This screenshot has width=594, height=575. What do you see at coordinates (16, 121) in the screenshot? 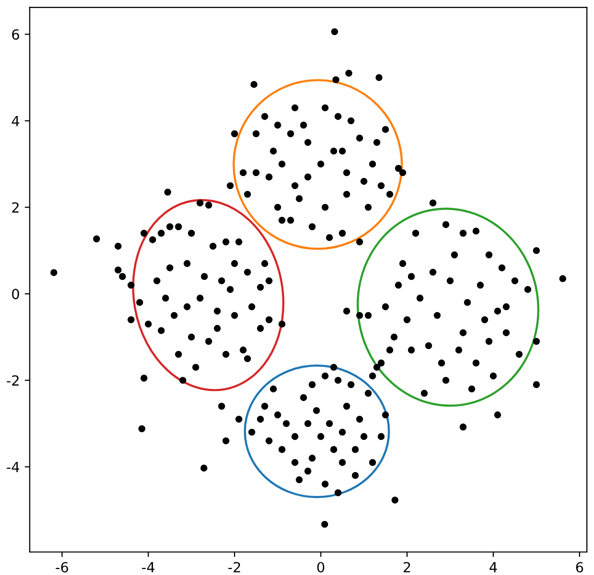
I see `y-tick-label: 4` at bounding box center [16, 121].